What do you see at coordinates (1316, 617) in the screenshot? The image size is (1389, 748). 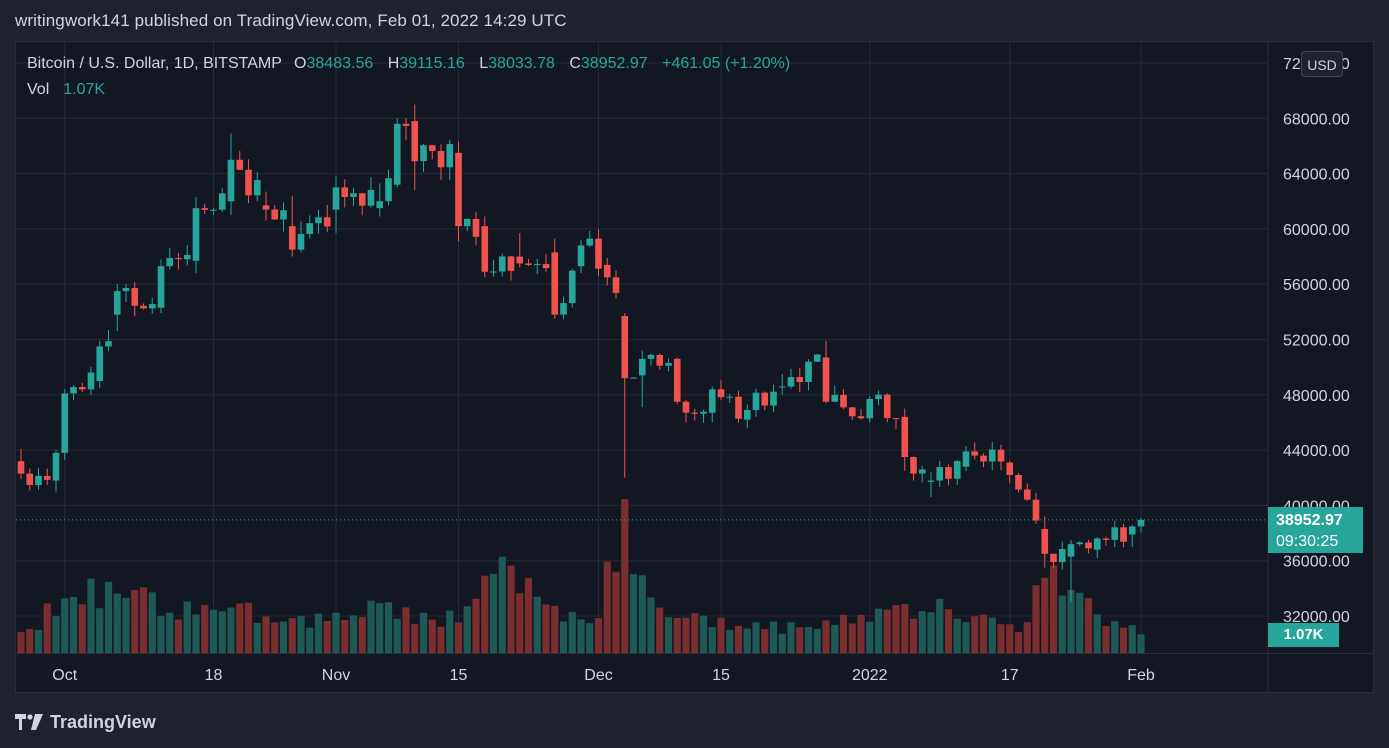 I see `y-tick-label: 32000.00` at bounding box center [1316, 617].